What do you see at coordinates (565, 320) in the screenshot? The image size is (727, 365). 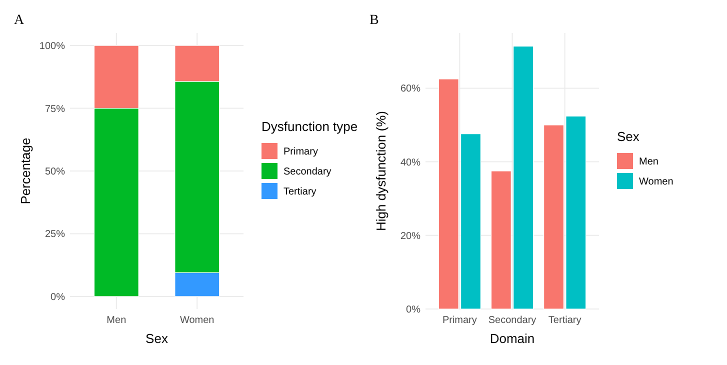 I see `x-tick-label: Tertiary` at bounding box center [565, 320].